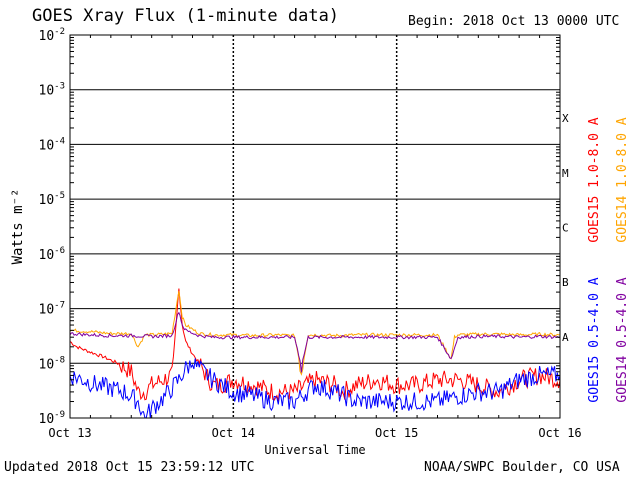 This screenshot has width=640, height=480. What do you see at coordinates (52, 363) in the screenshot?
I see `y-tick-label: 10⁻⁸` at bounding box center [52, 363].